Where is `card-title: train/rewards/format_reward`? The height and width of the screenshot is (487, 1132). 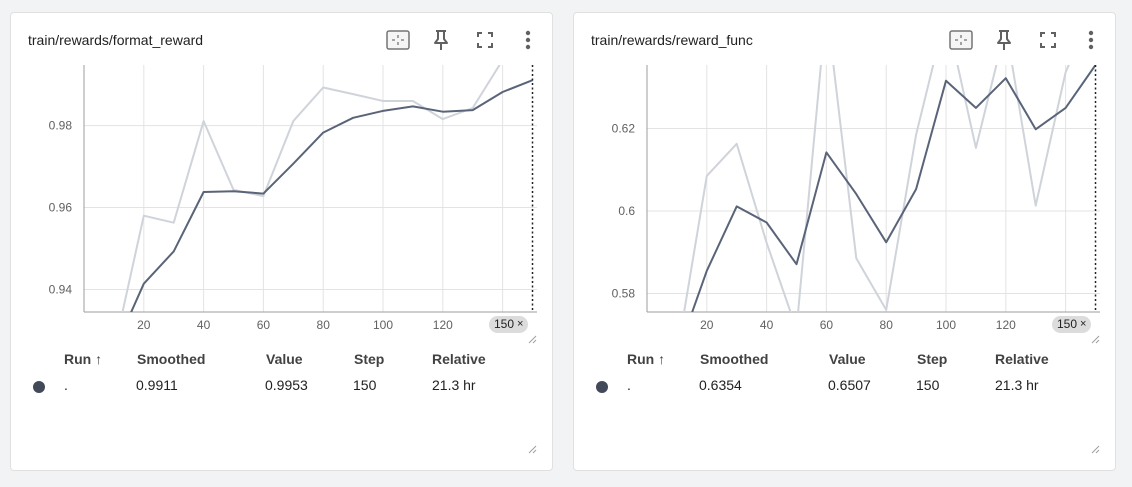 card-title: train/rewards/format_reward is located at coordinates (116, 40).